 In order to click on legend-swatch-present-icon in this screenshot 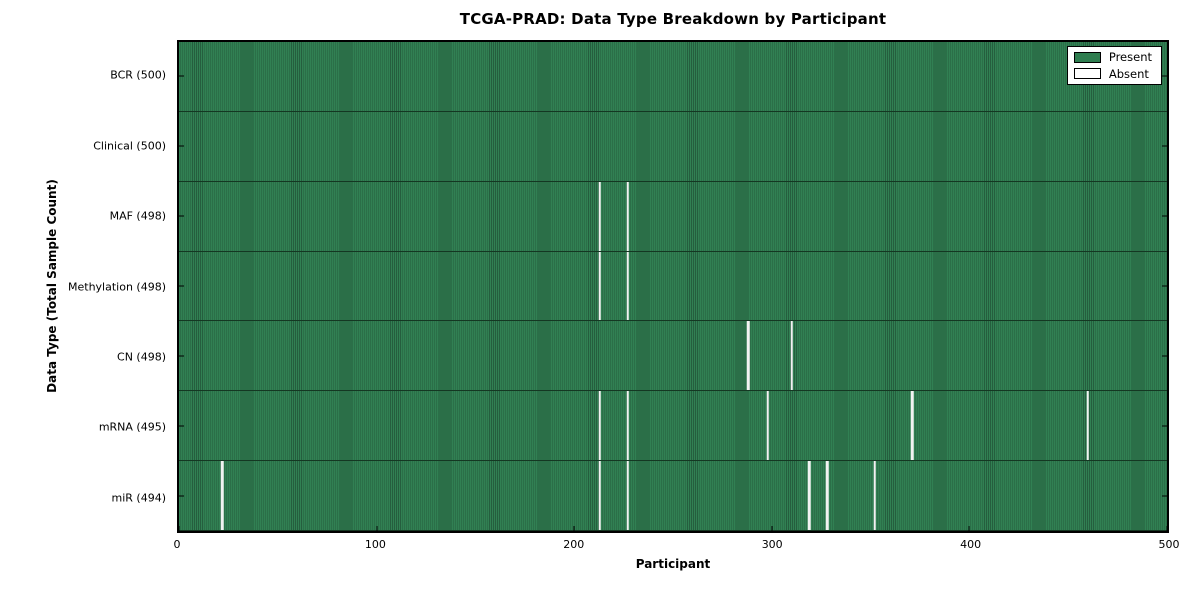, I will do `click(1087, 57)`.